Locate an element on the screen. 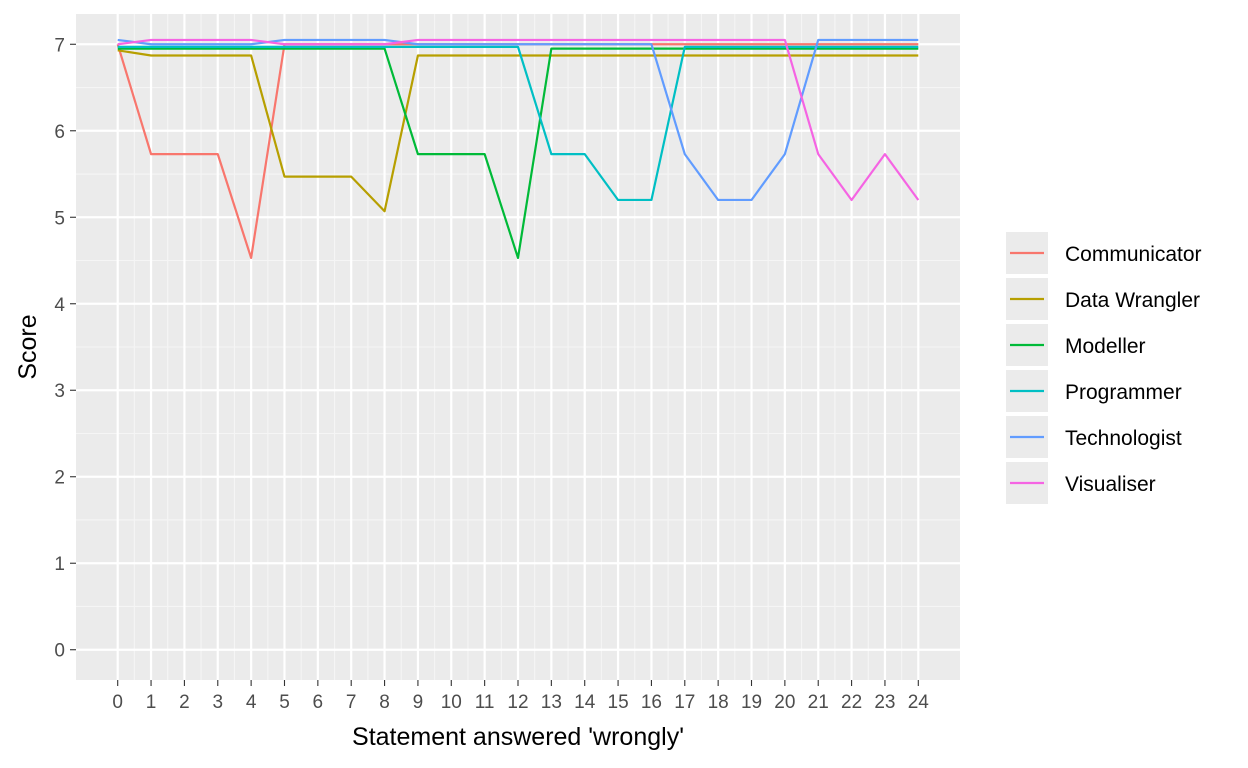 This screenshot has width=1248, height=768. y-tick-label: 4 is located at coordinates (59, 305).